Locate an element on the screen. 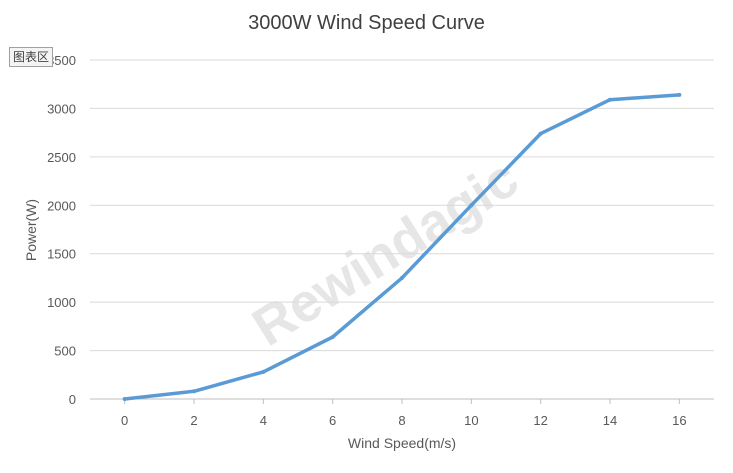 The image size is (733, 473). x-axis-ticks: 0 2 4 6 8 10 12 14 16 is located at coordinates (404, 413).